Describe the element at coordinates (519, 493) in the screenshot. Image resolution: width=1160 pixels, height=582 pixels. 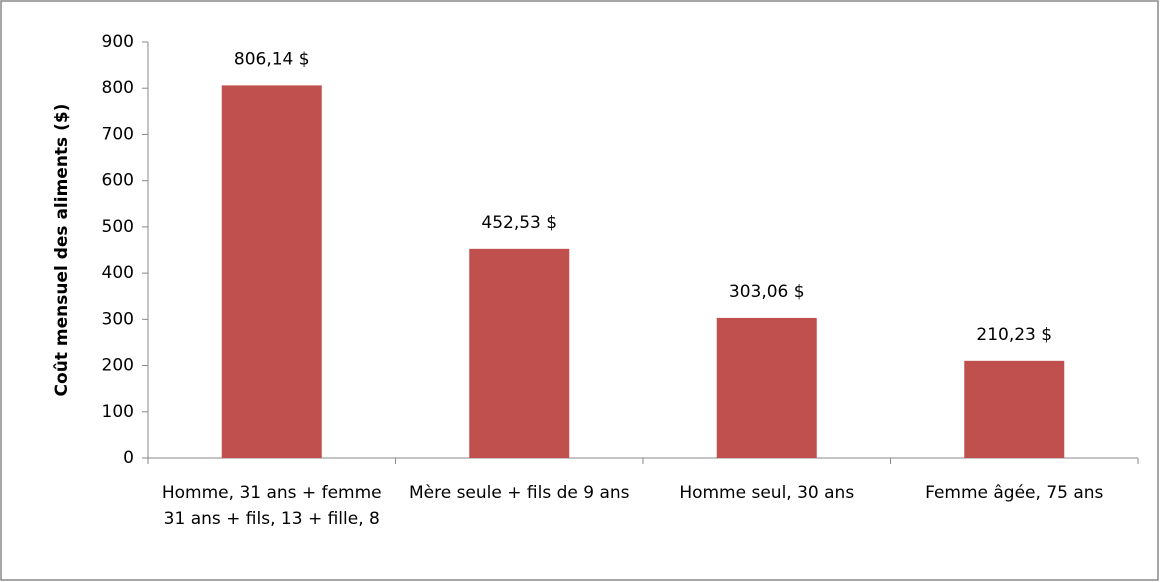
I see `x-tick-label: Mère seule + fils de 9 ans` at that location.